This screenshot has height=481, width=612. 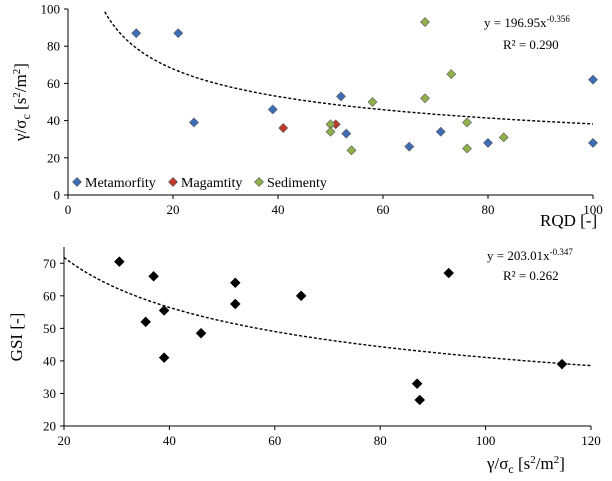 I want to click on top-x-tick-label: 0, so click(x=68, y=209).